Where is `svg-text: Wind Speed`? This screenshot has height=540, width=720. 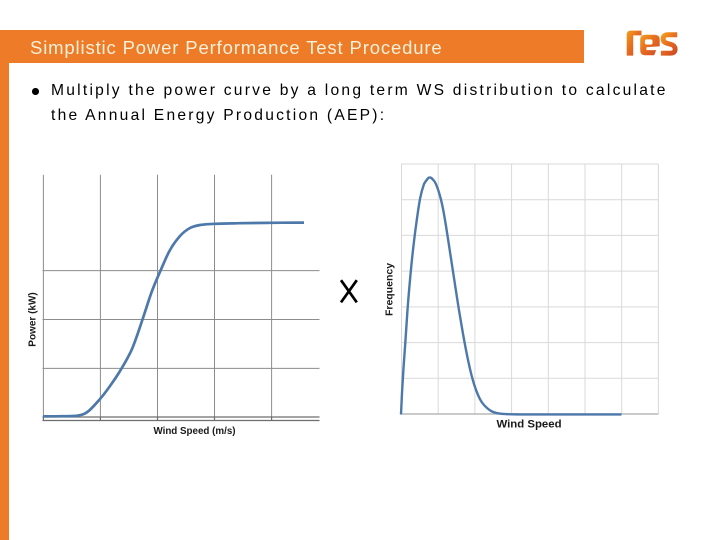
svg-text: Wind Speed is located at coordinates (528, 425).